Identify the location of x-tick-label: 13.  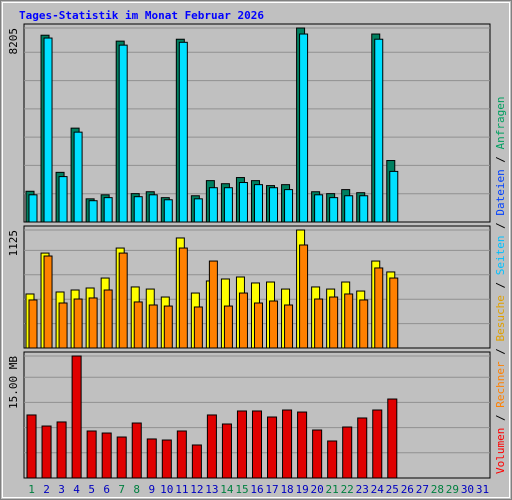
(211, 489).